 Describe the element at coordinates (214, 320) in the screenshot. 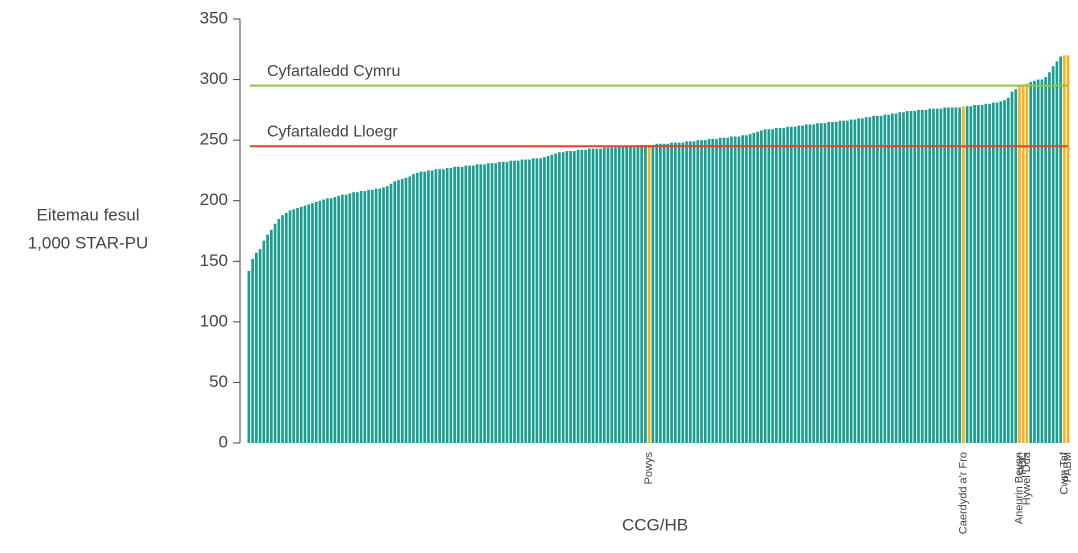

I see `y-tick-label: 100` at that location.